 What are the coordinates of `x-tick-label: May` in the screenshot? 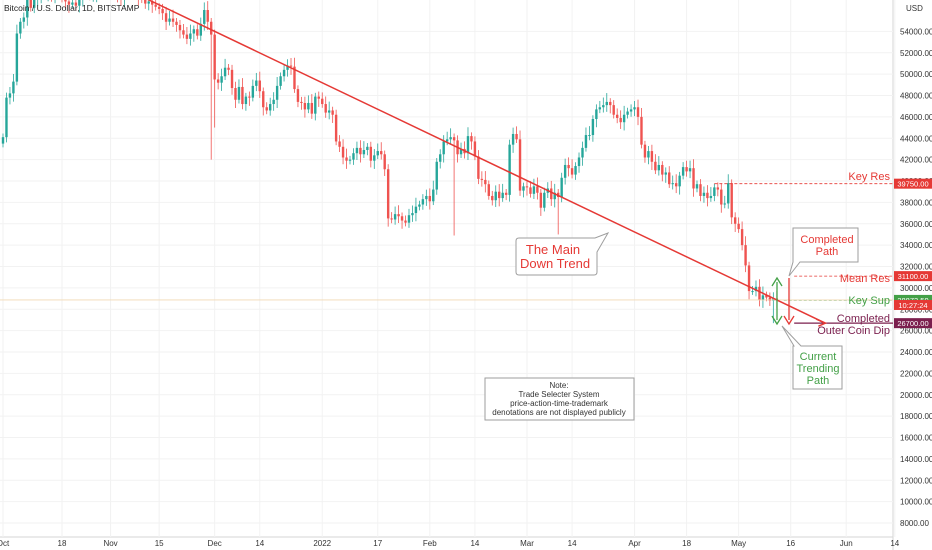 It's located at (738, 543).